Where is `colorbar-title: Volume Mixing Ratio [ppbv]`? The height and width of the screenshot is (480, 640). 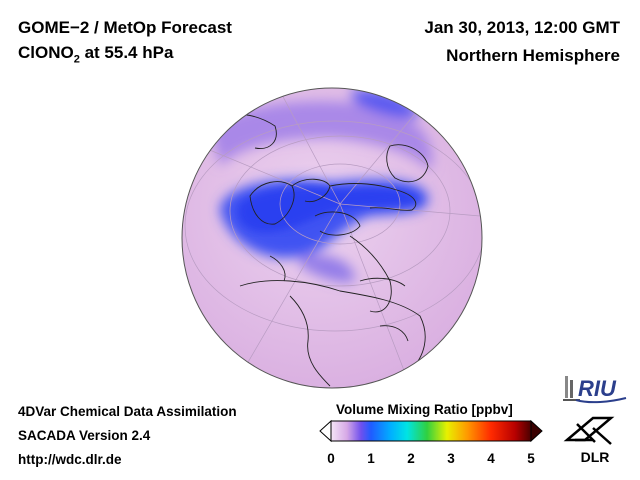
colorbar-title: Volume Mixing Ratio [ppbv] is located at coordinates (424, 409).